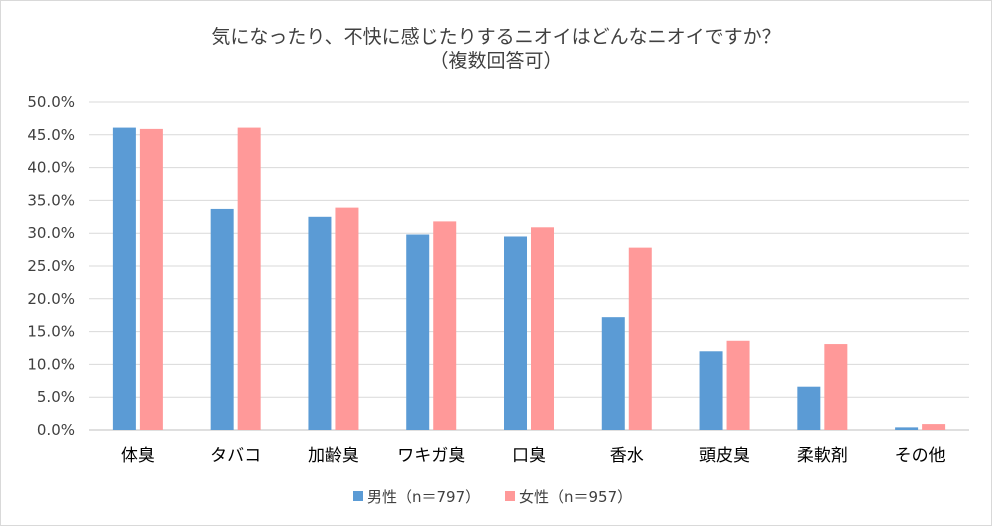 The height and width of the screenshot is (526, 992). I want to click on y-tick-label: 15.0%, so click(51, 332).